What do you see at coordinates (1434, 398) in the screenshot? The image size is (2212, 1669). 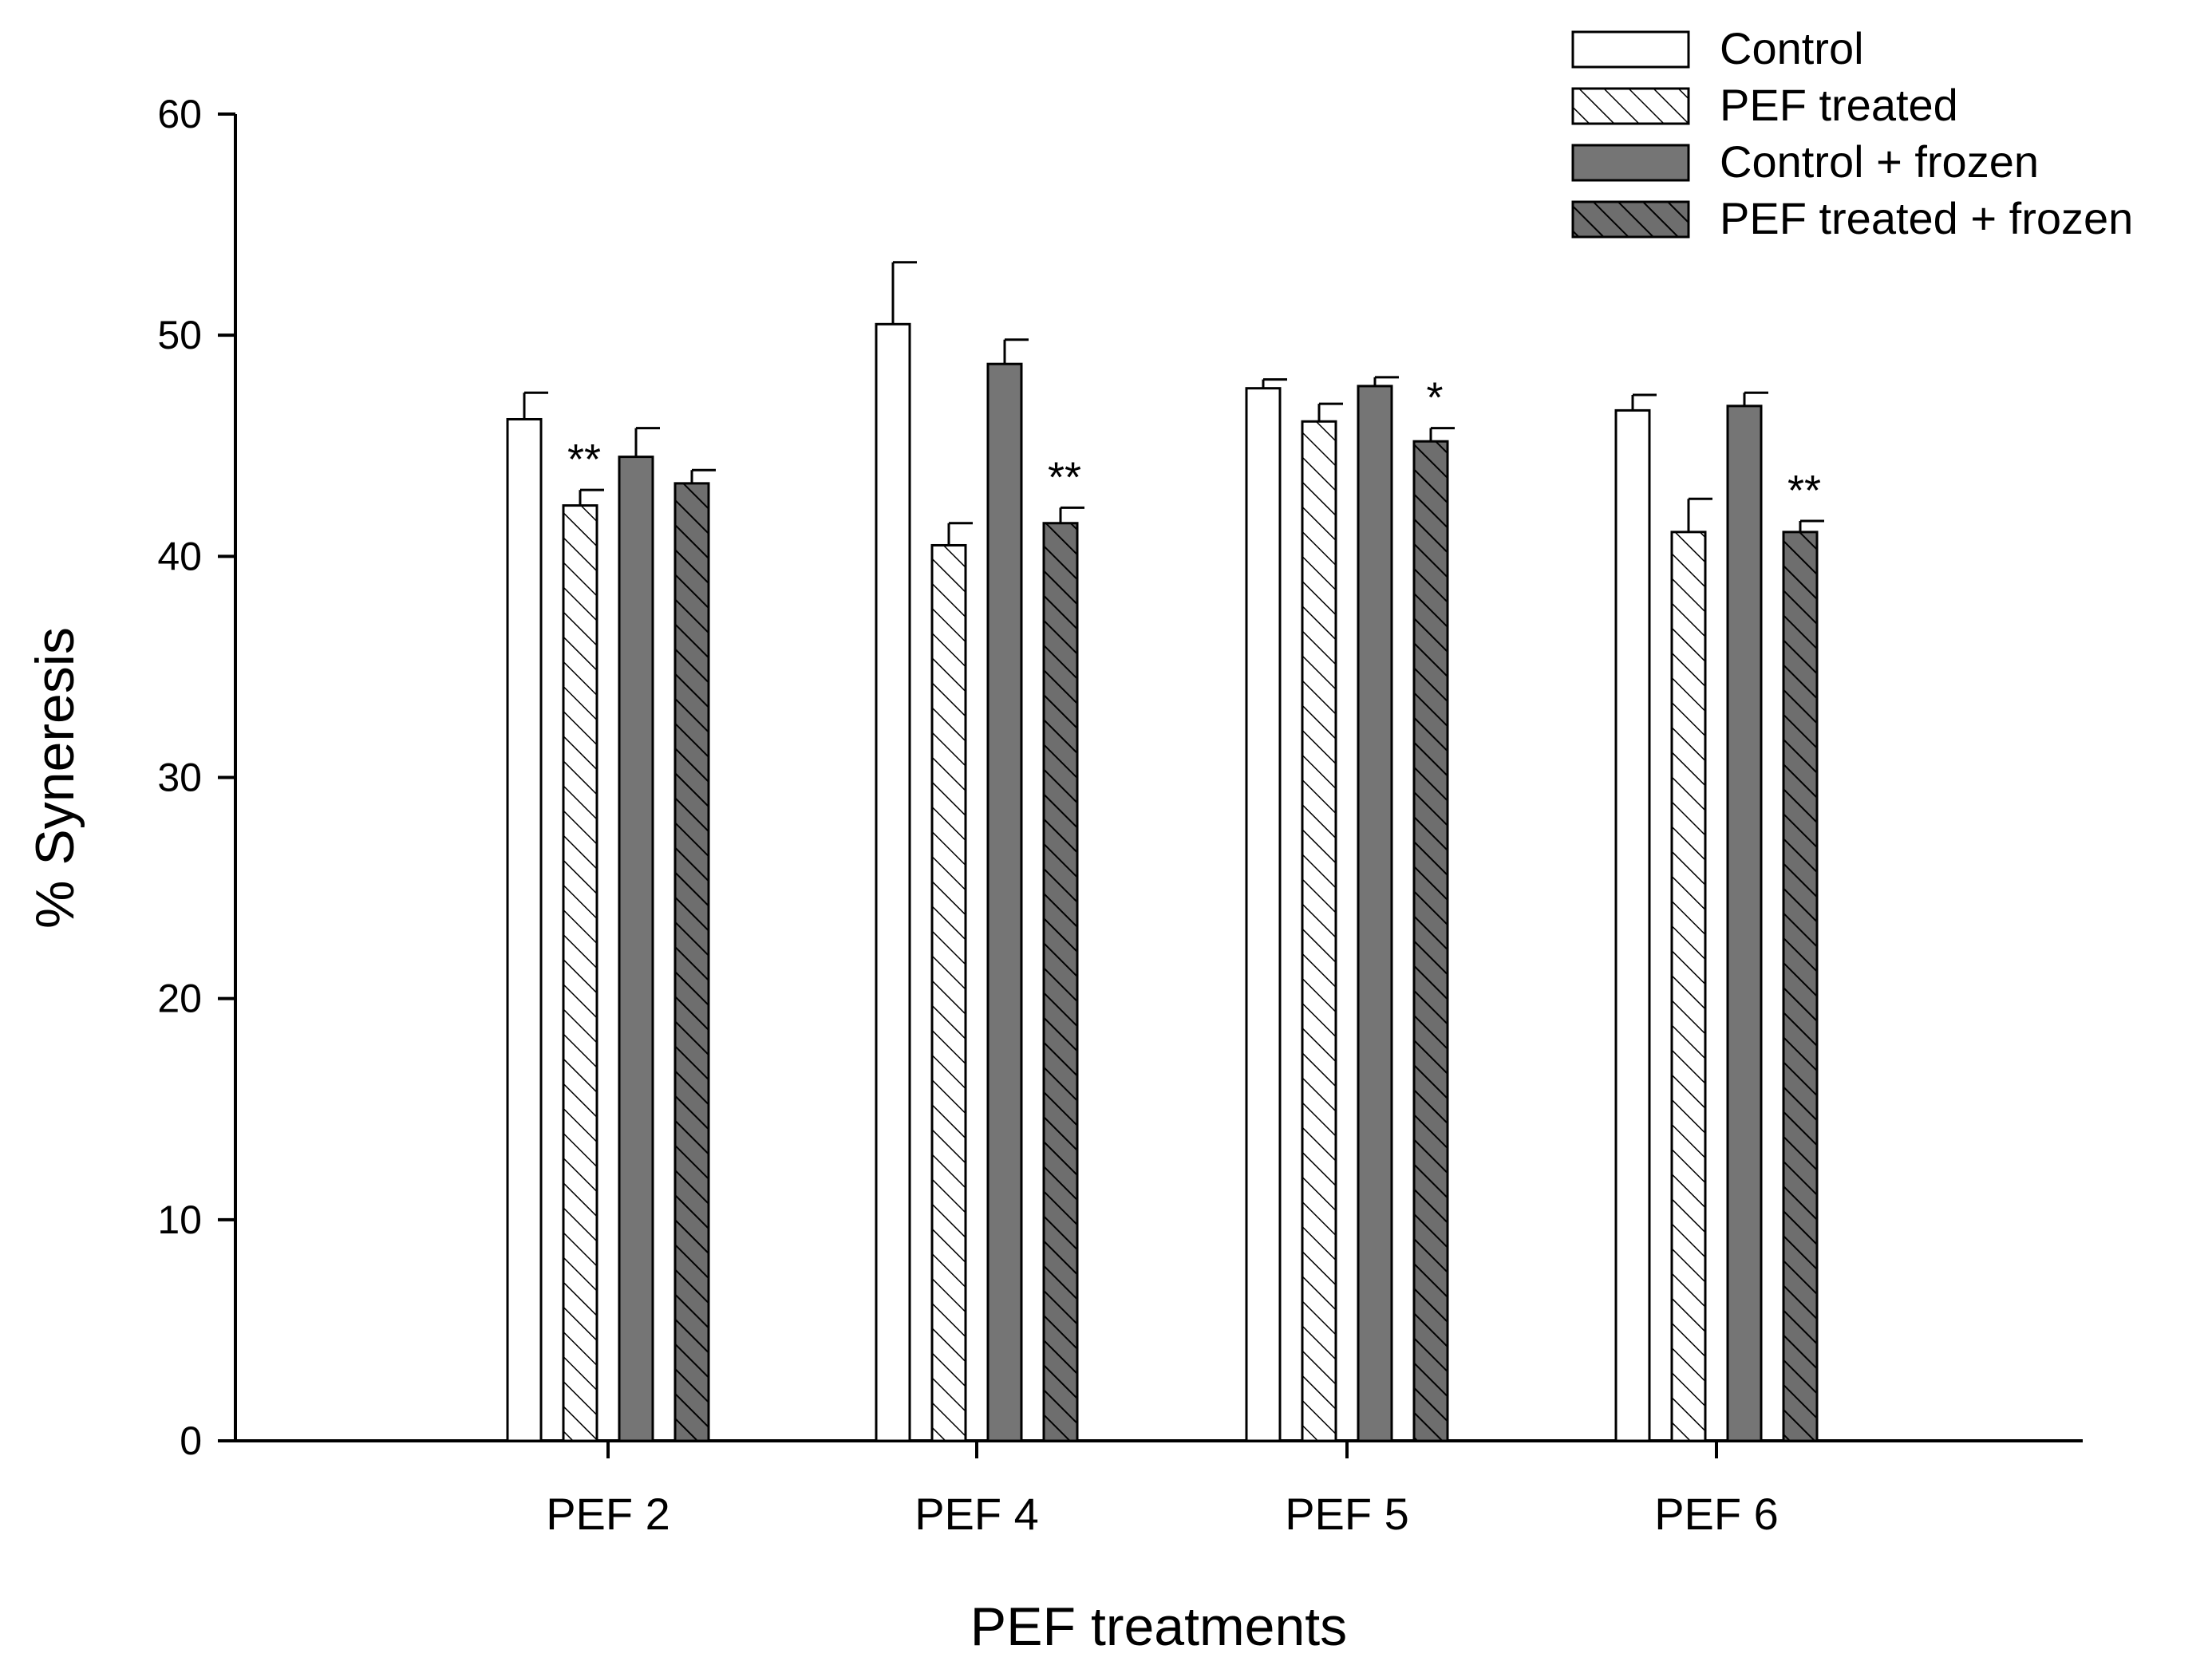 I see `significance-label: *` at bounding box center [1434, 398].